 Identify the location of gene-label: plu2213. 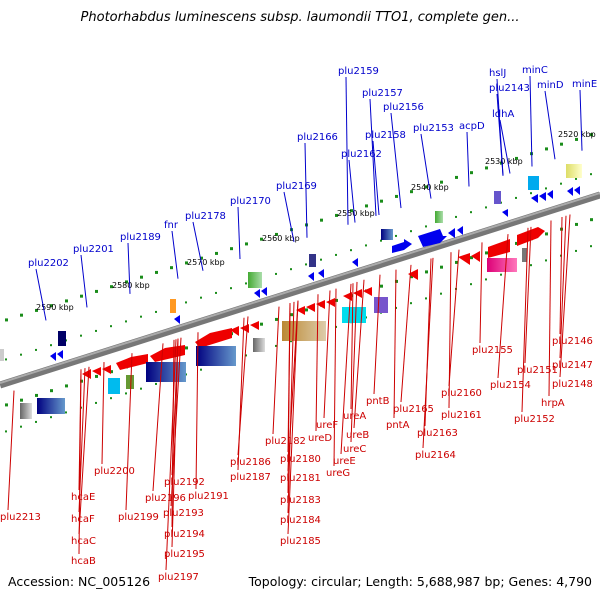
(20, 517).